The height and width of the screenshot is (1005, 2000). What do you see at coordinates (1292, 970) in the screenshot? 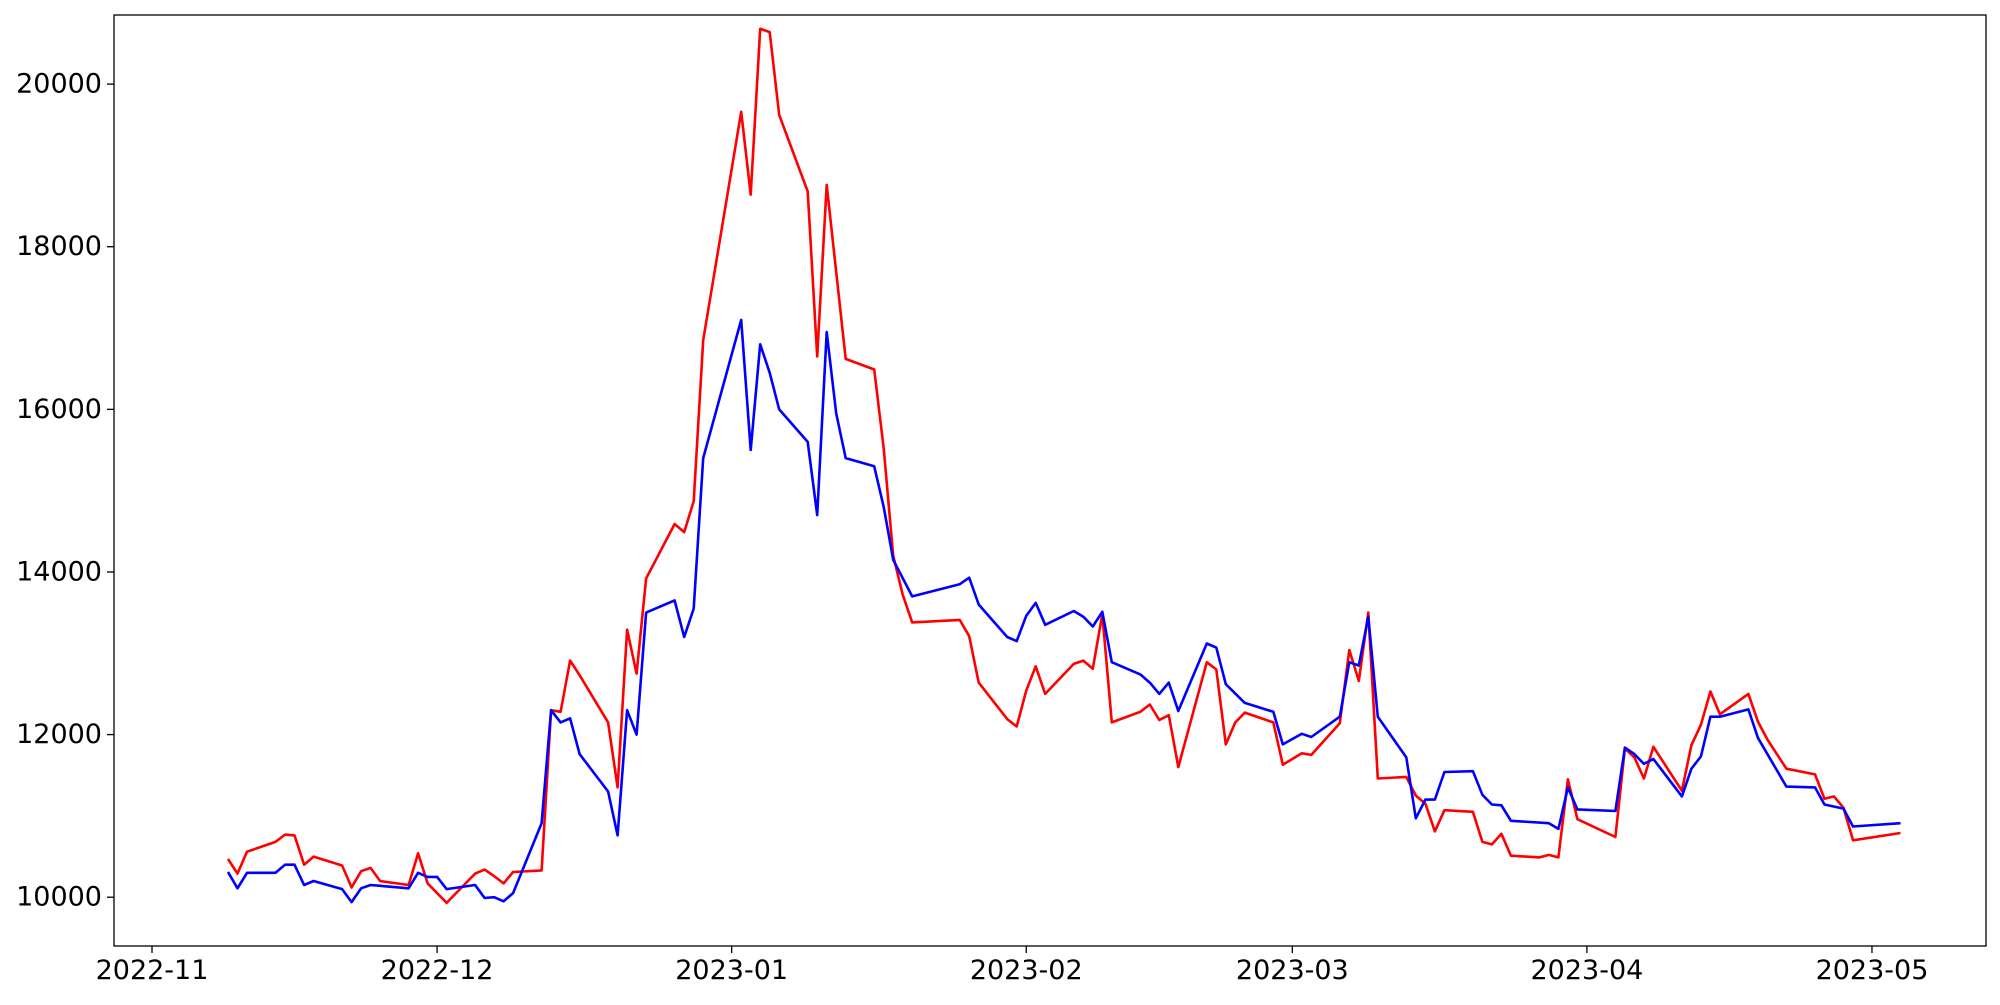
I see `x-tick-label: 2023-03` at bounding box center [1292, 970].